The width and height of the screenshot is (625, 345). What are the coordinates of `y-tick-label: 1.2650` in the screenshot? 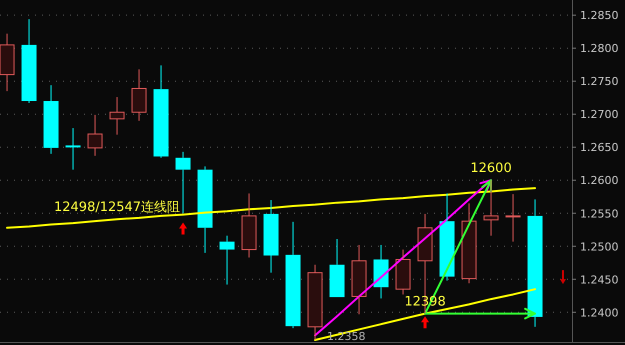 It's located at (599, 147).